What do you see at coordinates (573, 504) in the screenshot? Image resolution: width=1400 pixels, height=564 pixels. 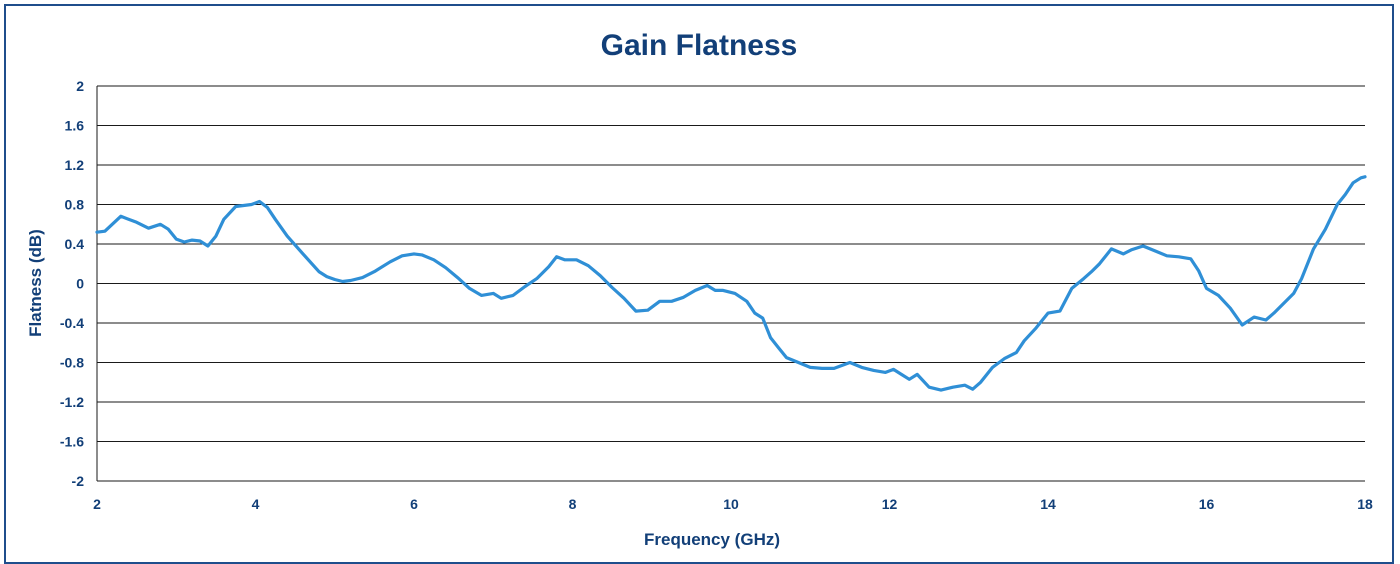 I see `x-tick-label: 8` at bounding box center [573, 504].